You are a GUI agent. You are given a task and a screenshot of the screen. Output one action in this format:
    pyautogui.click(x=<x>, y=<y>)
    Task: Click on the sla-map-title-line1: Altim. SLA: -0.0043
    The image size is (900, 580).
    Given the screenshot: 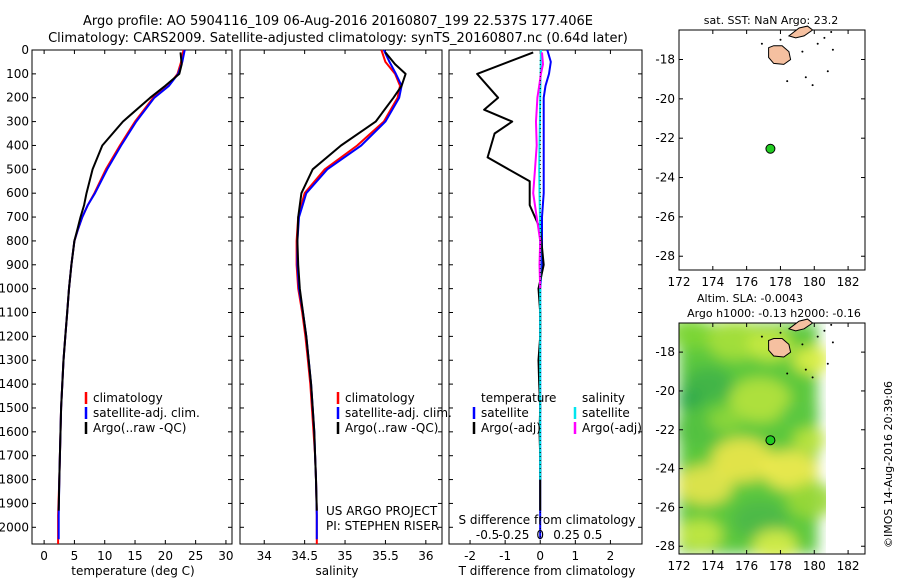 What is the action you would take?
    pyautogui.click(x=750, y=298)
    